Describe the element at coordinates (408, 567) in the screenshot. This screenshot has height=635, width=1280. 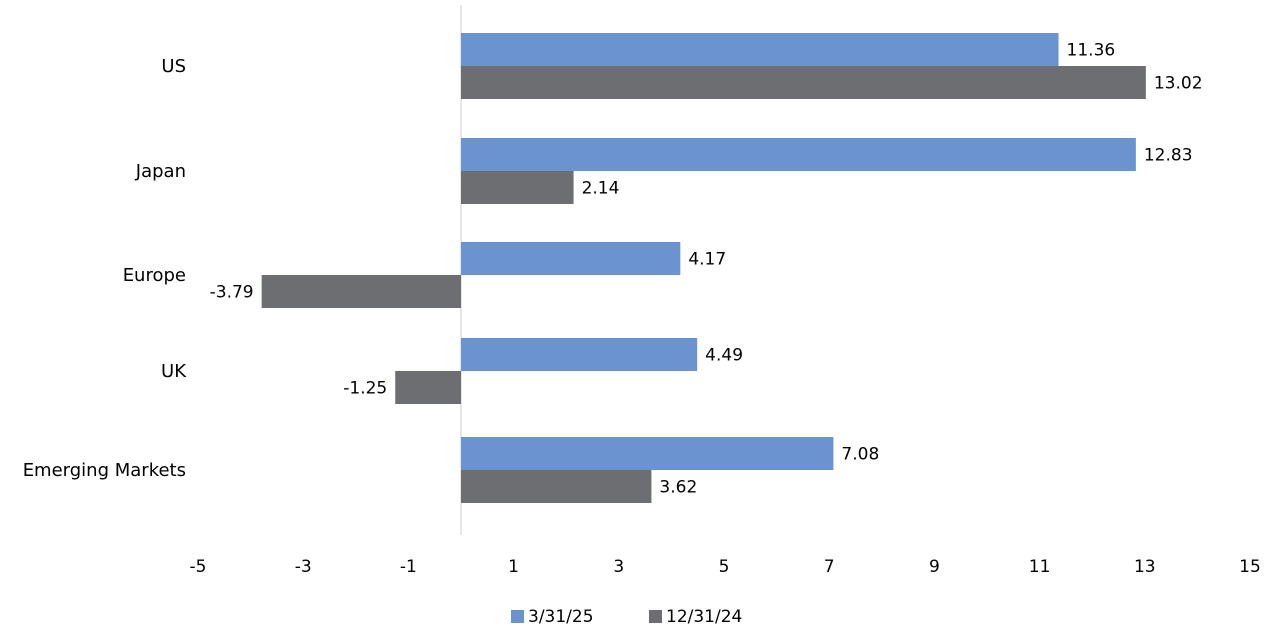
I see `x-tick-label: -1` at that location.